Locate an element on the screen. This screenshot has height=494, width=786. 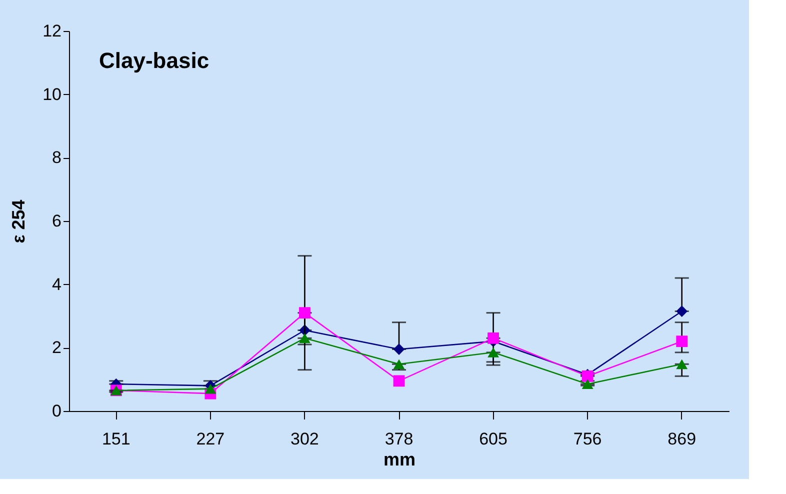
y-tick-label: 12 is located at coordinates (52, 31).